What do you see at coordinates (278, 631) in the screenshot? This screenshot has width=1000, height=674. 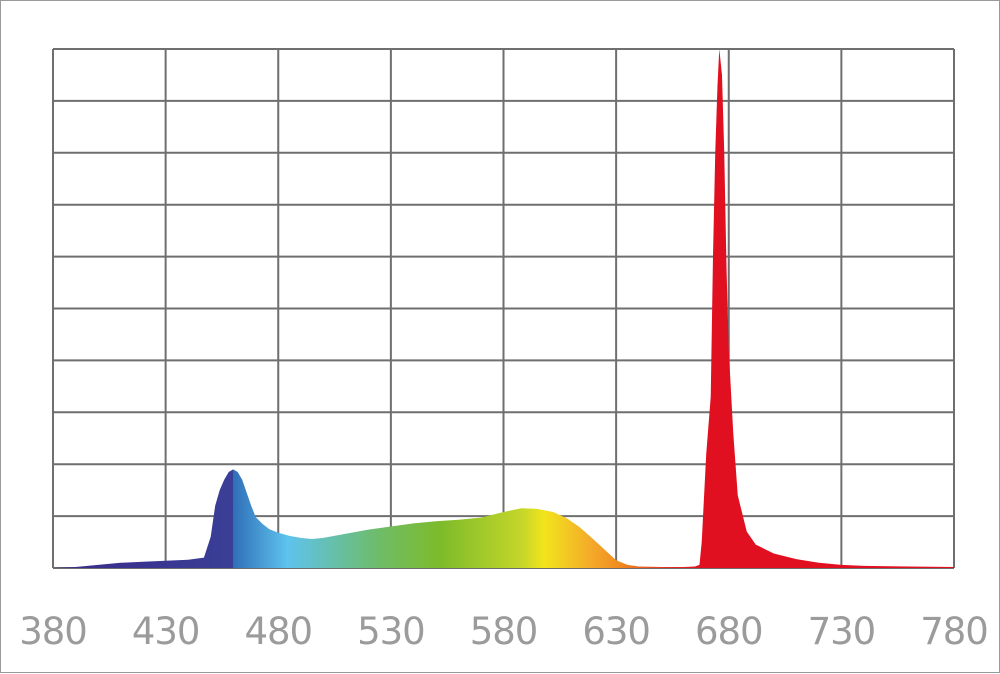 I see `x-tick-label: 480` at bounding box center [278, 631].